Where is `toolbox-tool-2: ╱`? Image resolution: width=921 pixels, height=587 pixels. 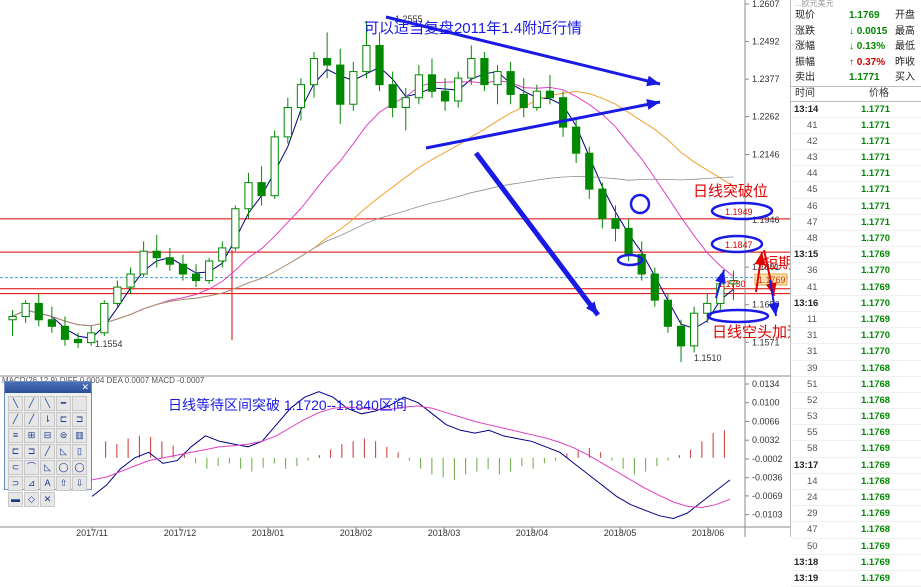
toolbox-tool-2: ╱ is located at coordinates (31, 403).